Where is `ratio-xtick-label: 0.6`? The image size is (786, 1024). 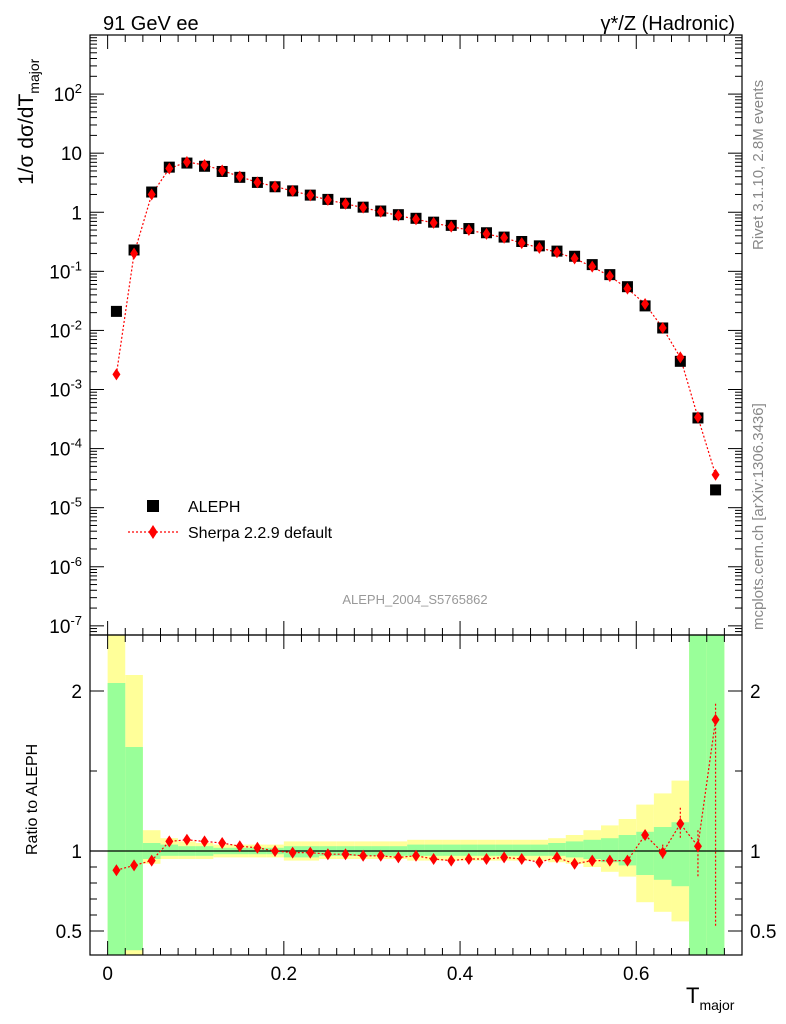 ratio-xtick-label: 0.6 is located at coordinates (636, 974).